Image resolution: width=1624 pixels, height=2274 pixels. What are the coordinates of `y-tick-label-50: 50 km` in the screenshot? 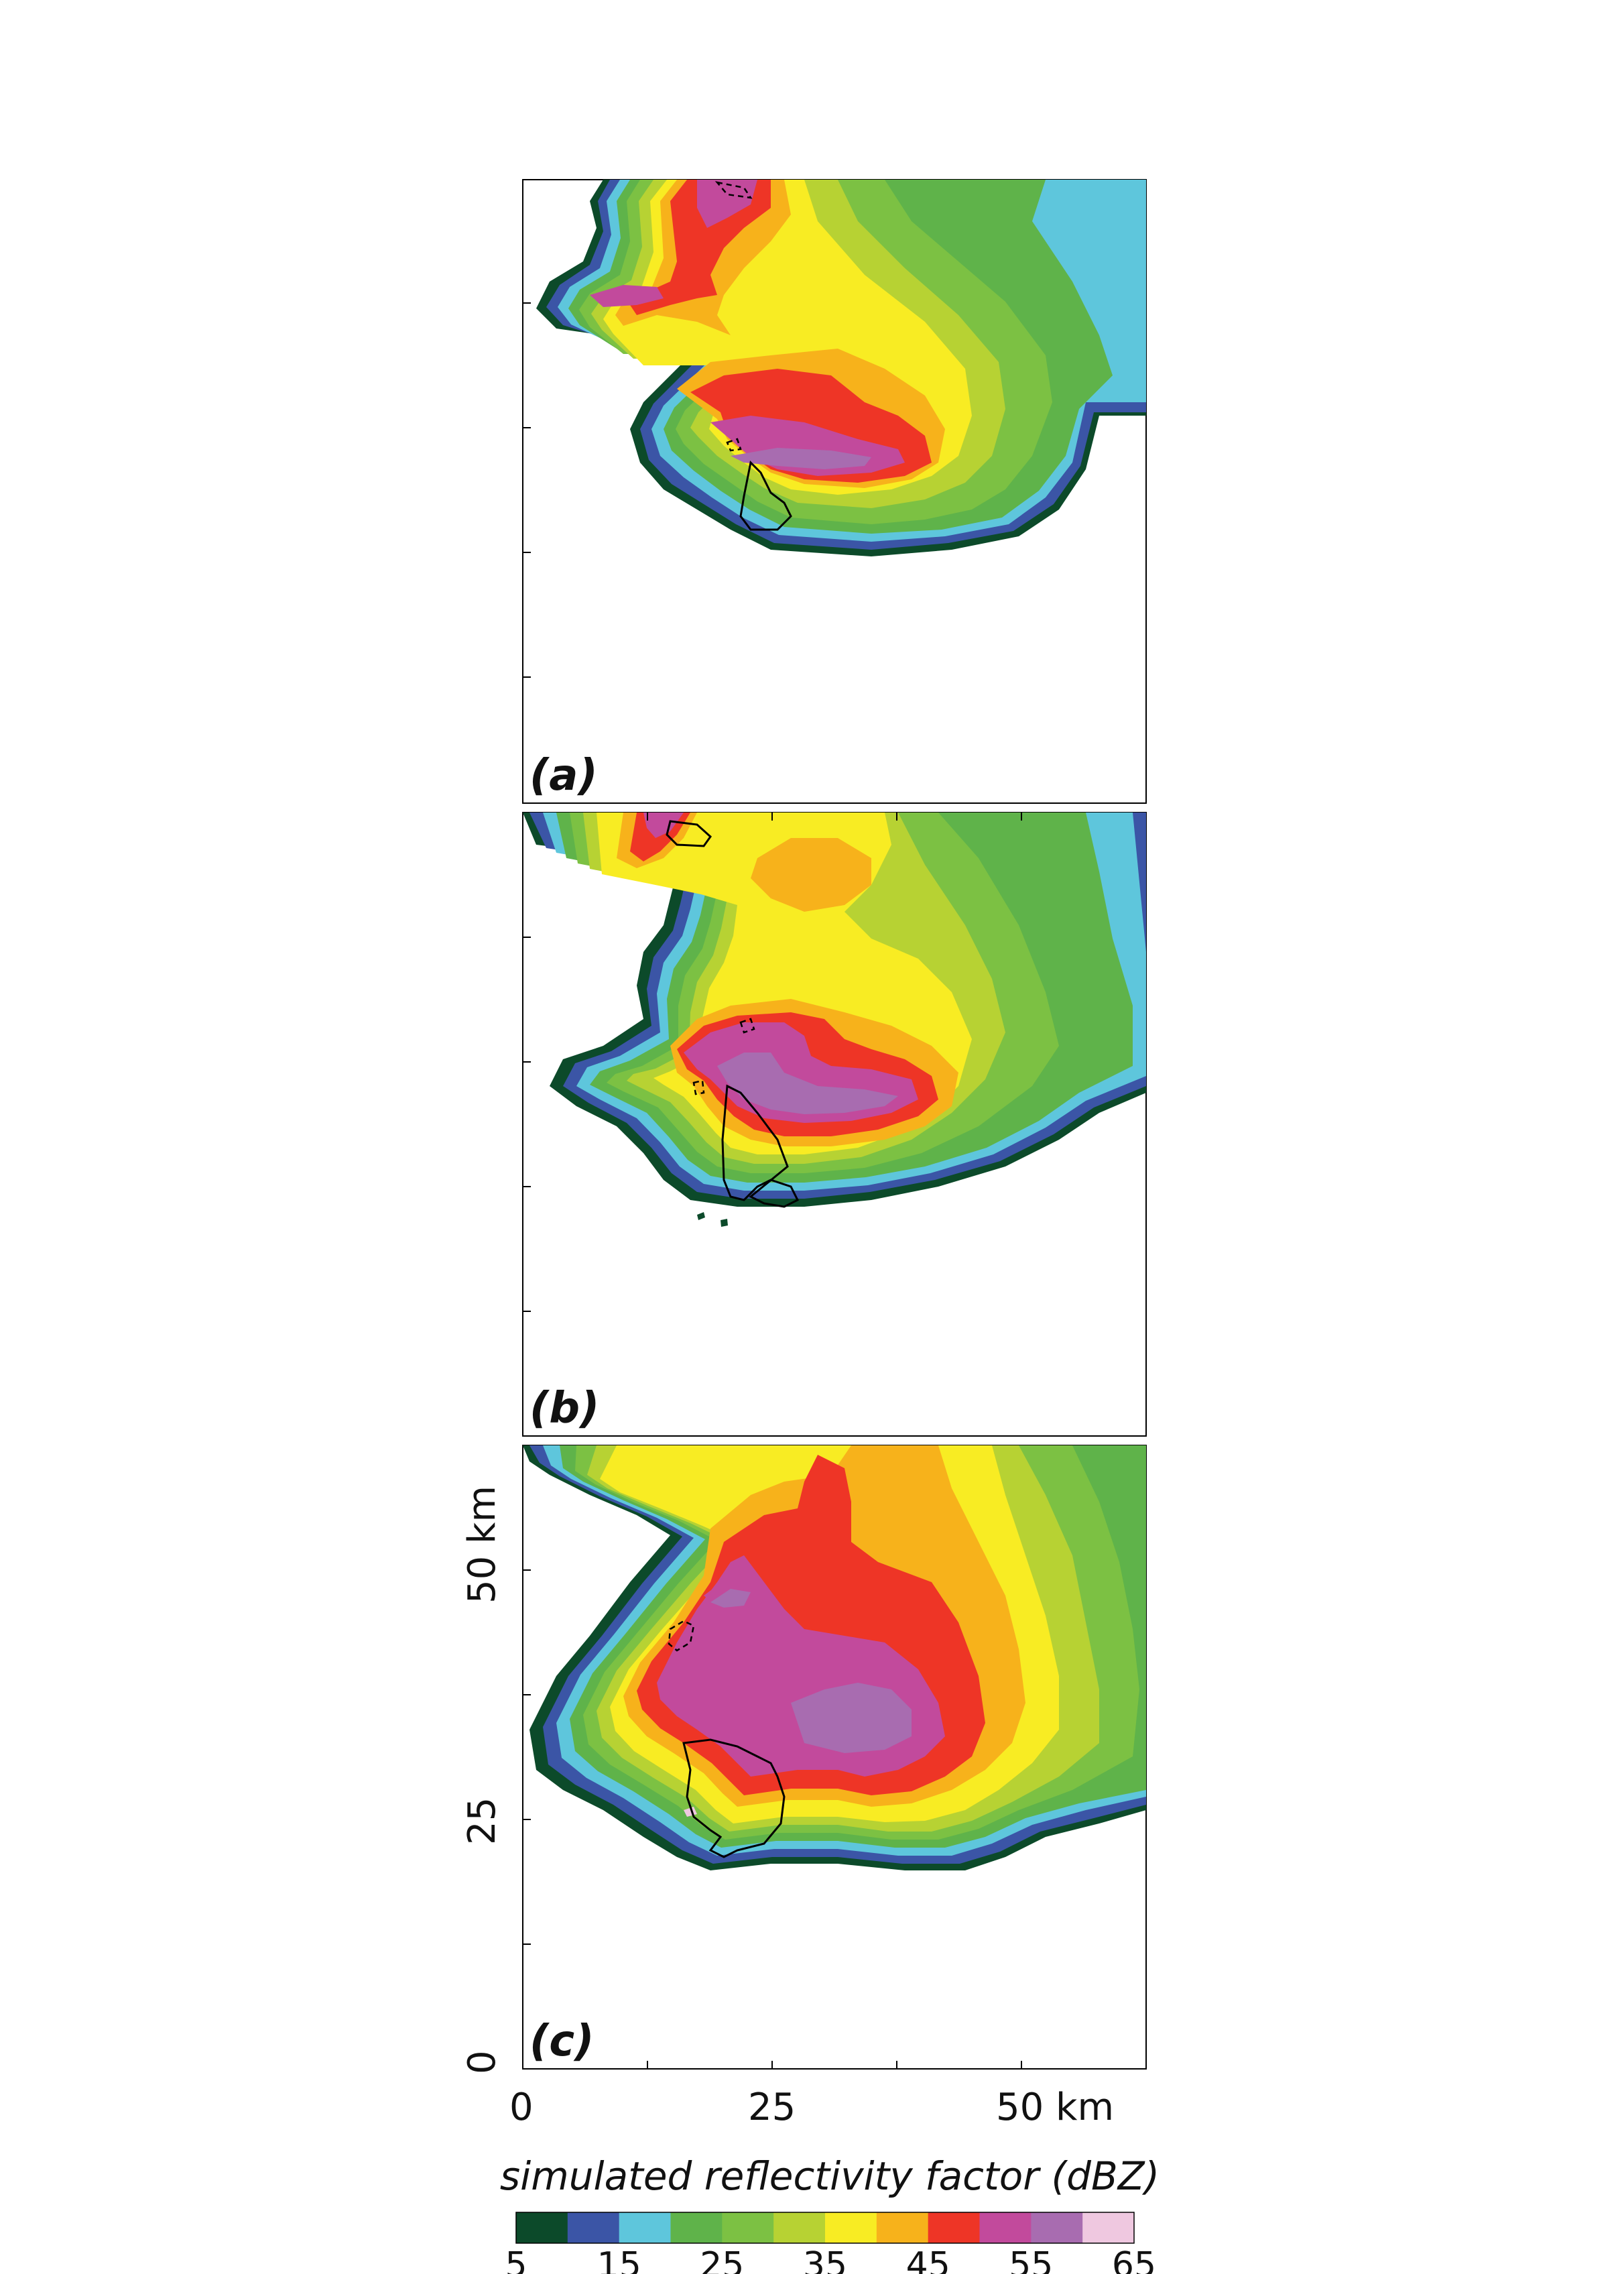 It's located at (482, 1545).